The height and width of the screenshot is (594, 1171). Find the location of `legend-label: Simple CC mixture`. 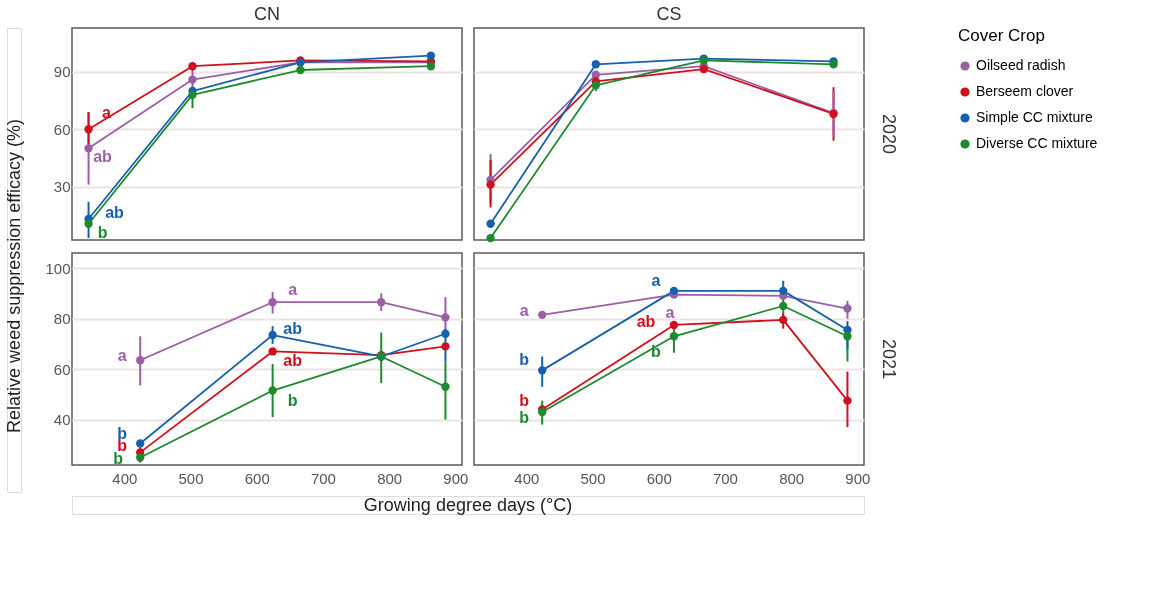

legend-label: Simple CC mixture is located at coordinates (1034, 117).